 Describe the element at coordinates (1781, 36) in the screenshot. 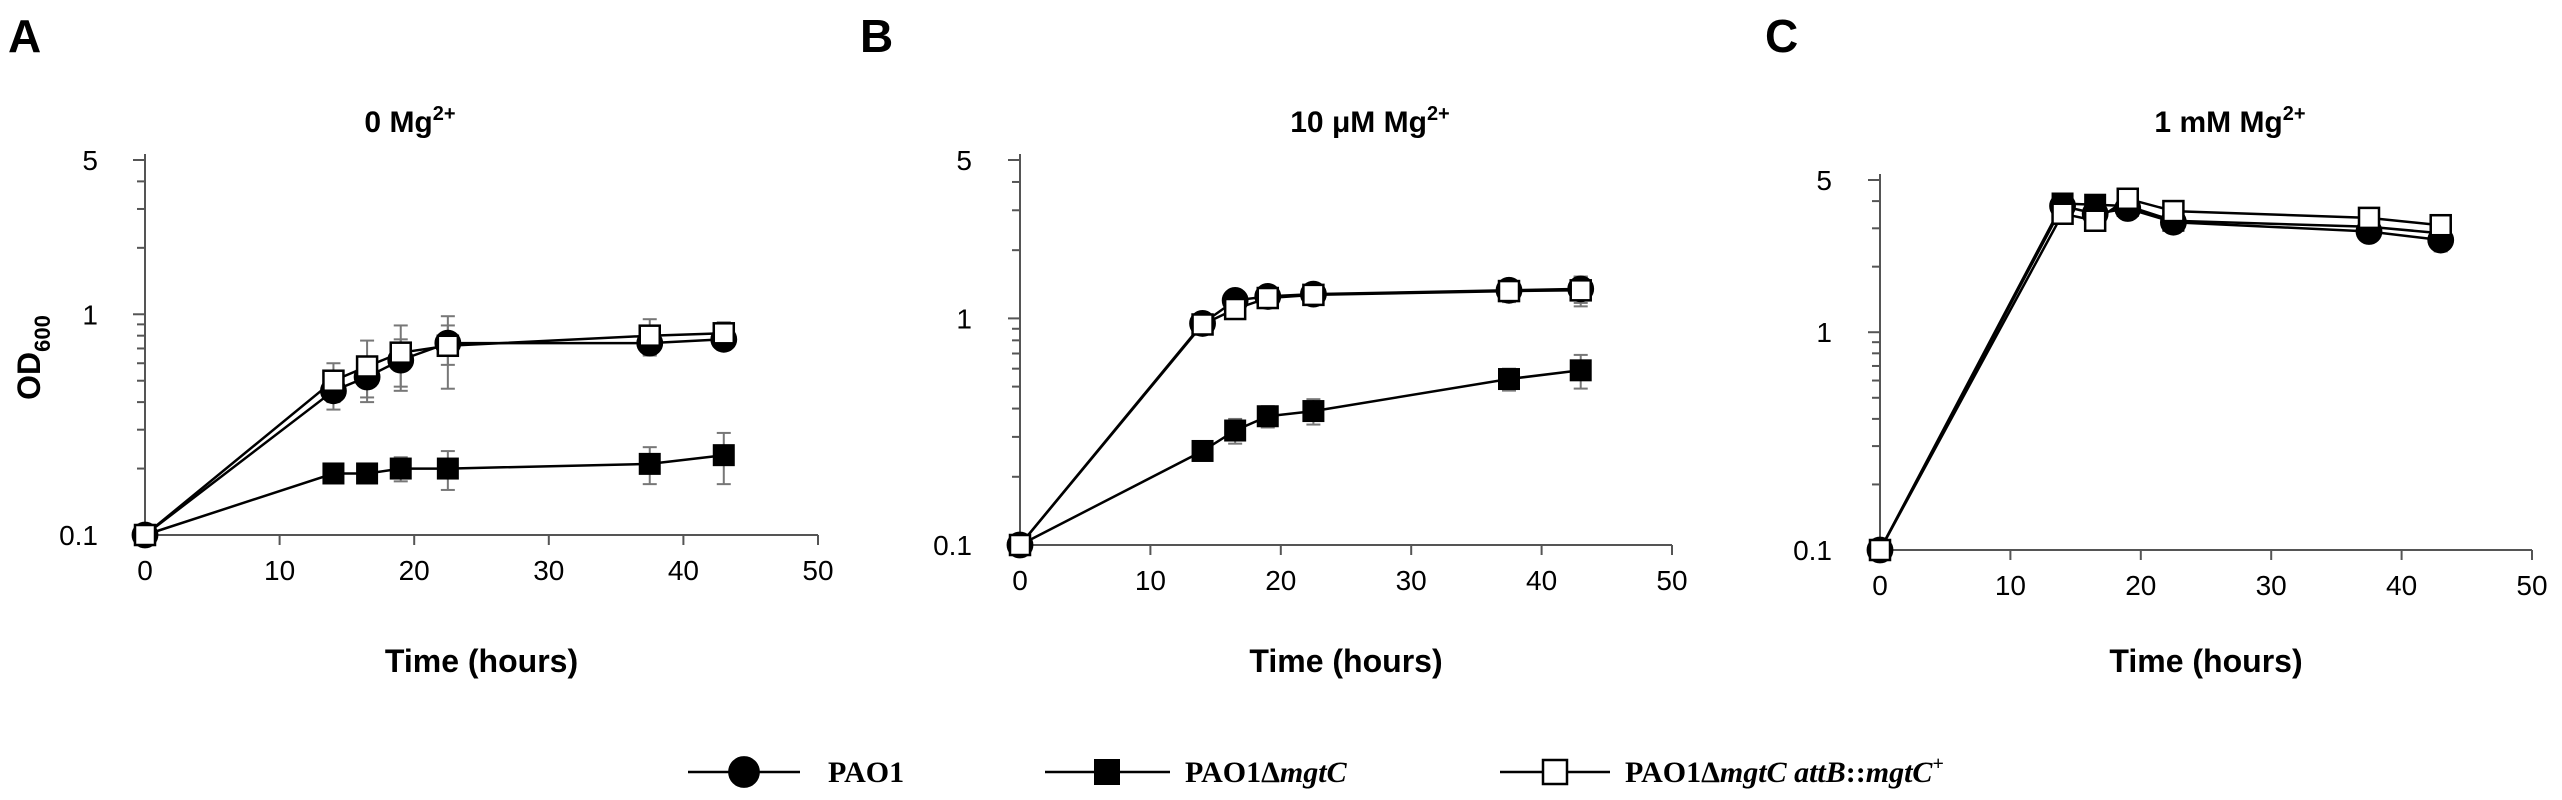

I see `panel-label: C` at that location.